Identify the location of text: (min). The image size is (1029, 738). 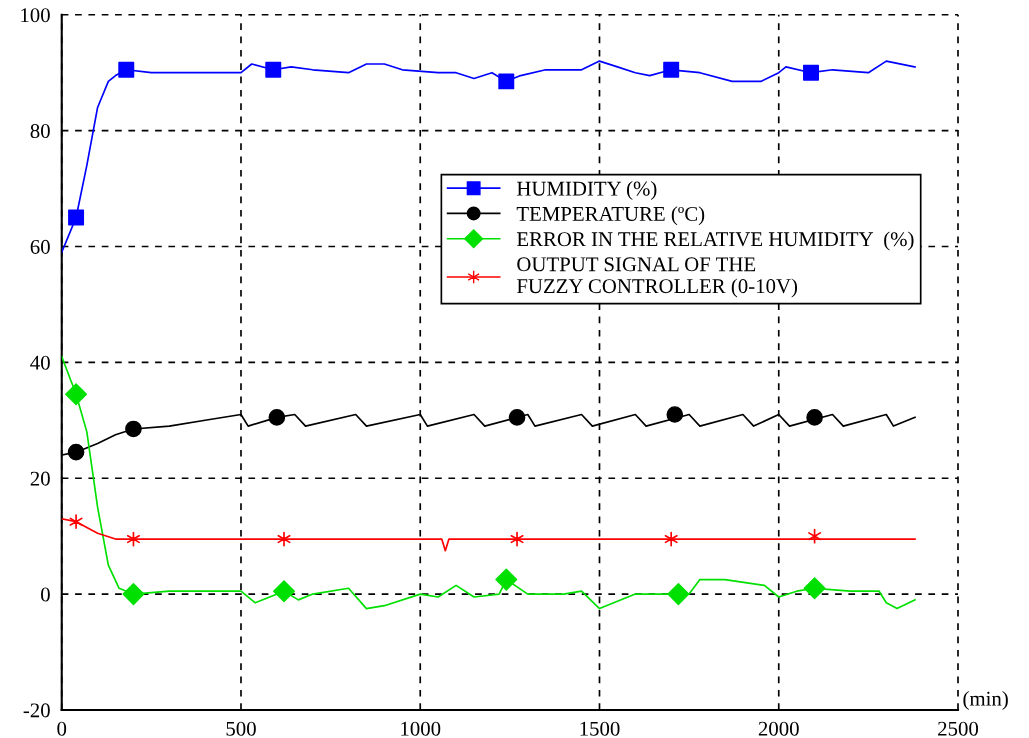
(985, 700).